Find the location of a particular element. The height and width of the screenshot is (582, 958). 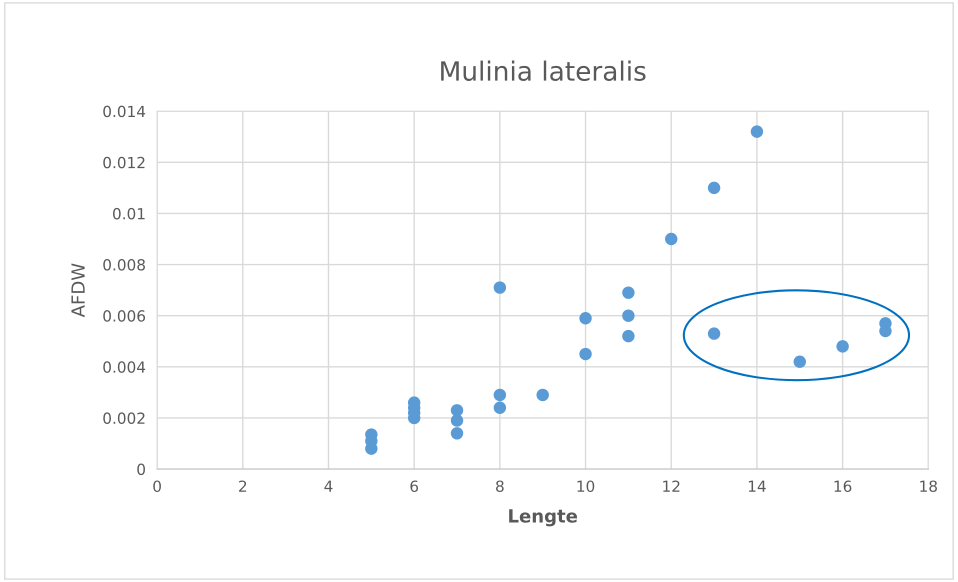

y-tick-label: 0.004 is located at coordinates (124, 367).